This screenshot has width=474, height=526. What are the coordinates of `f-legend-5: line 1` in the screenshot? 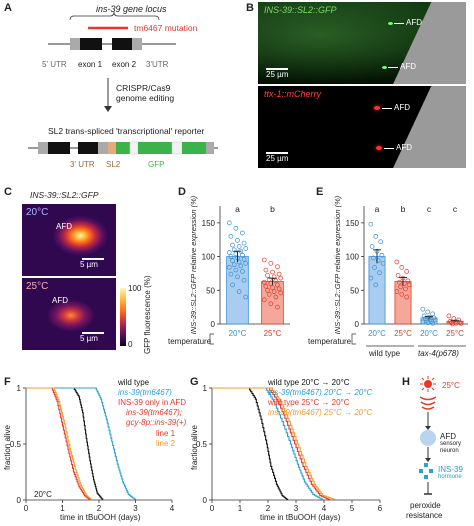 It's located at (166, 433).